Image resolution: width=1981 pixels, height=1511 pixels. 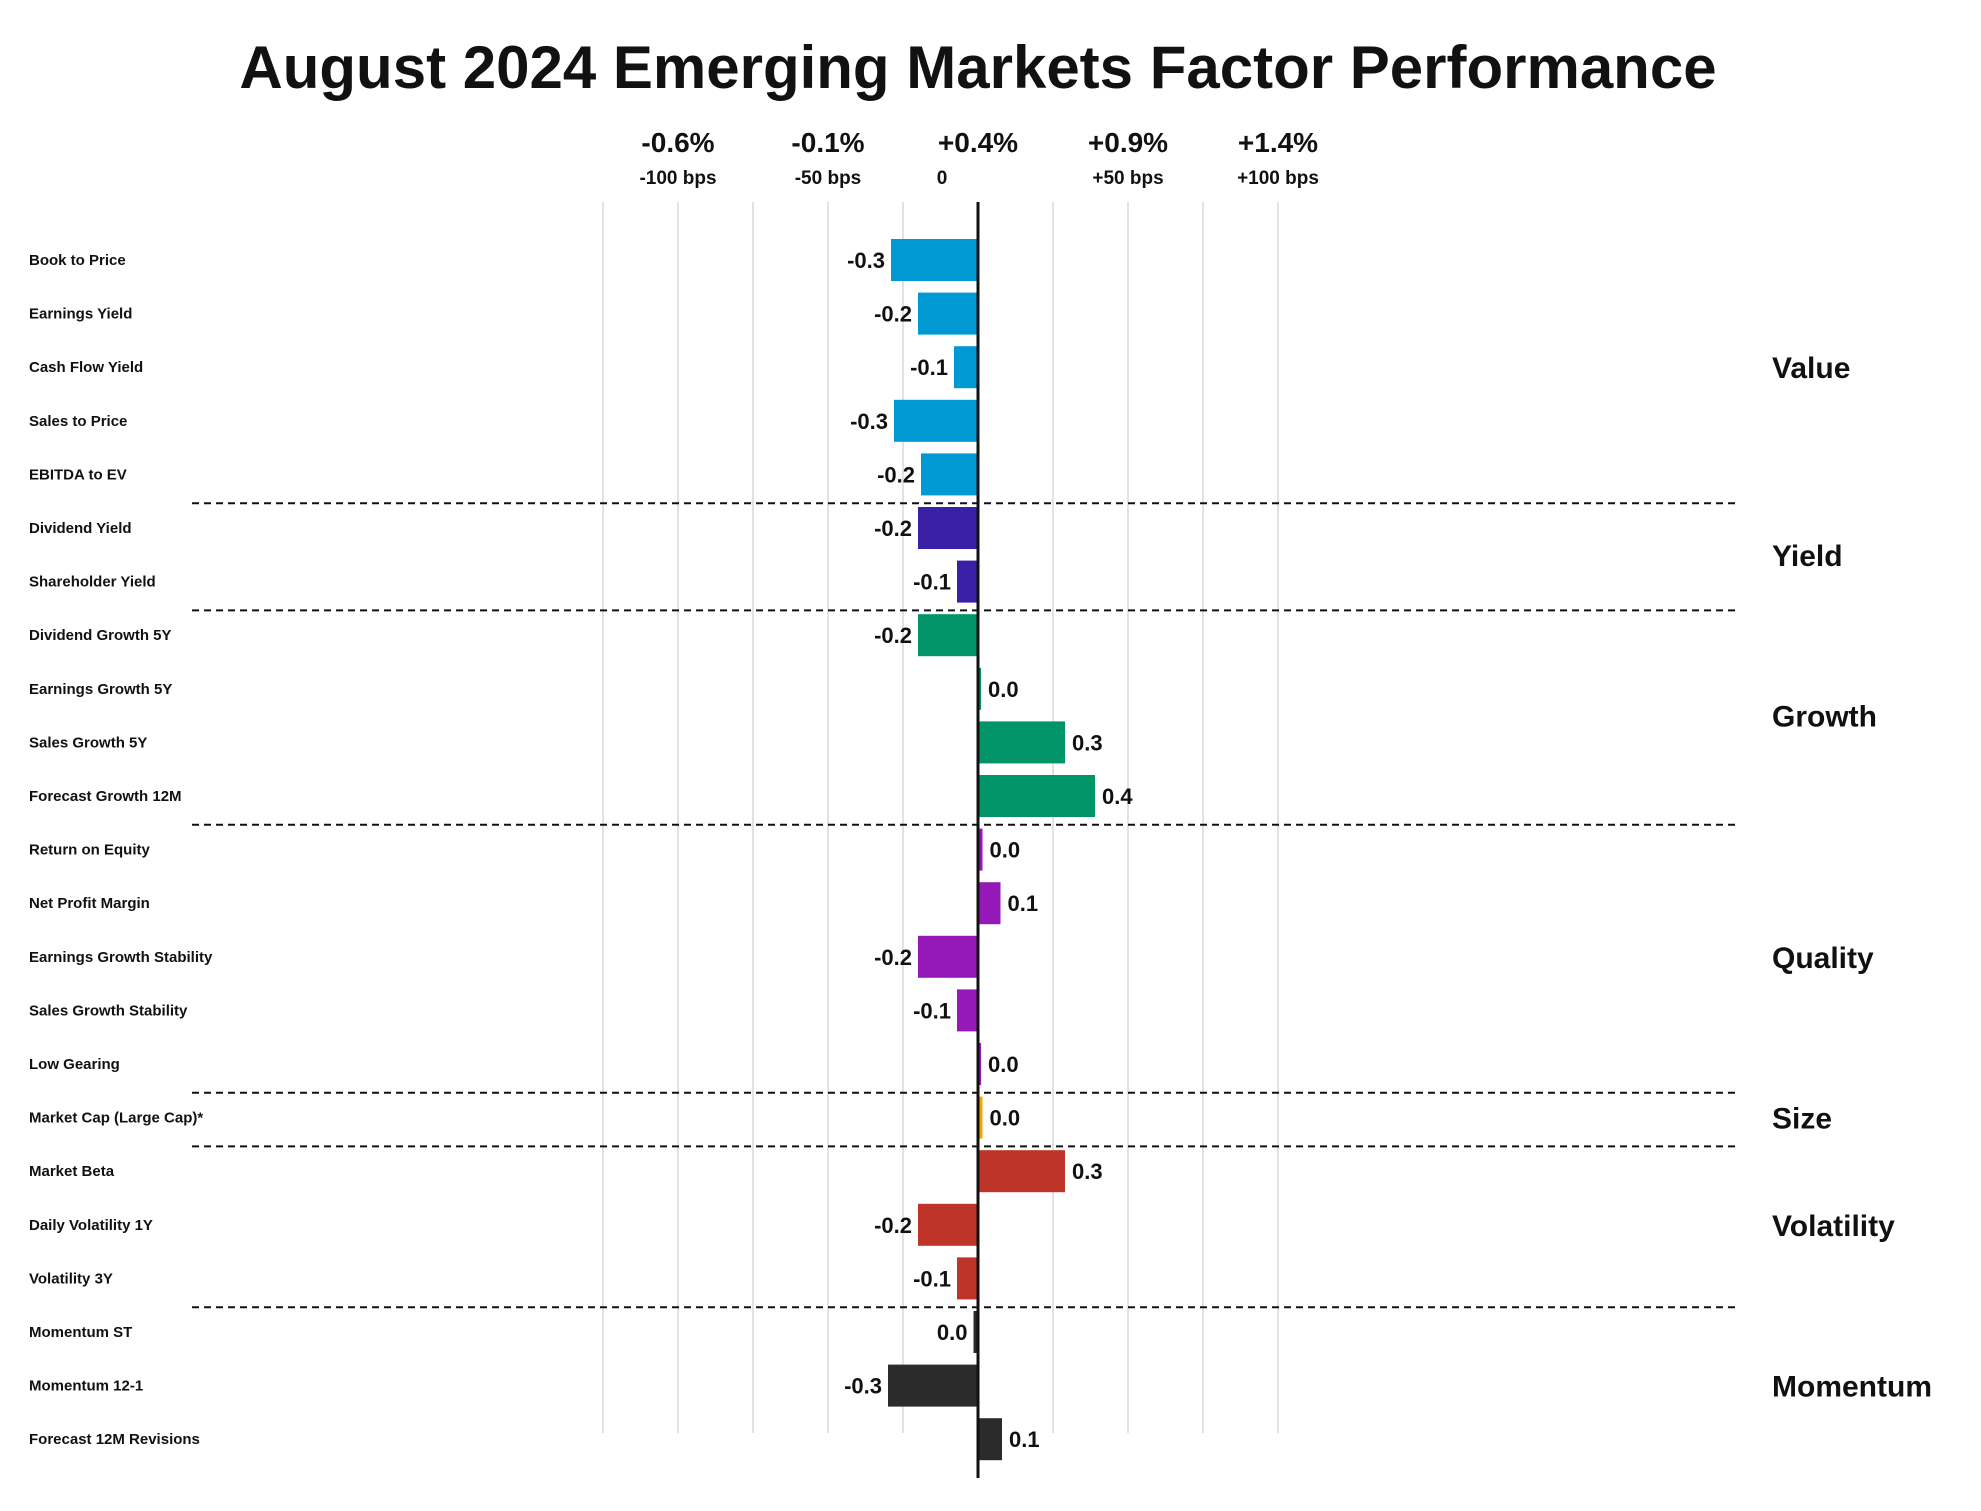 What do you see at coordinates (1117, 796) in the screenshot?
I see `value-label: 0.4` at bounding box center [1117, 796].